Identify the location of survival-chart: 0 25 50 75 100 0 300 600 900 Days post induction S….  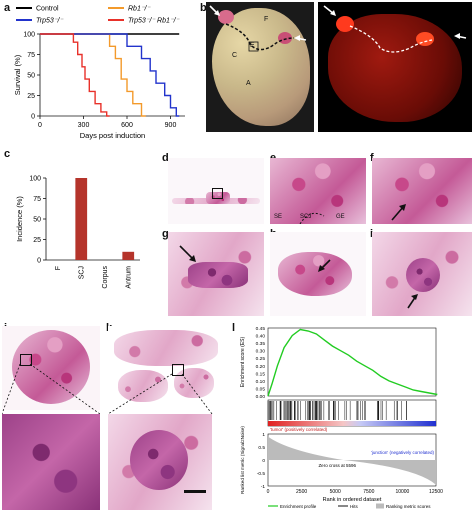
(99, 73).